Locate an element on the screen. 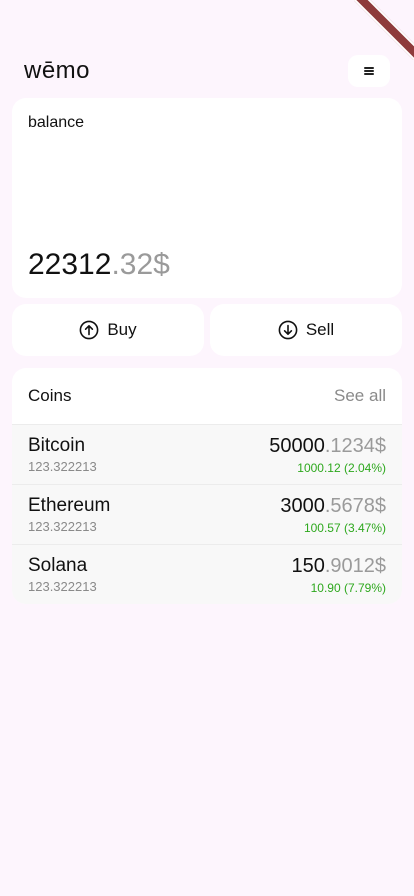 Image resolution: width=414 pixels, height=896 pixels. menu-button is located at coordinates (369, 71).